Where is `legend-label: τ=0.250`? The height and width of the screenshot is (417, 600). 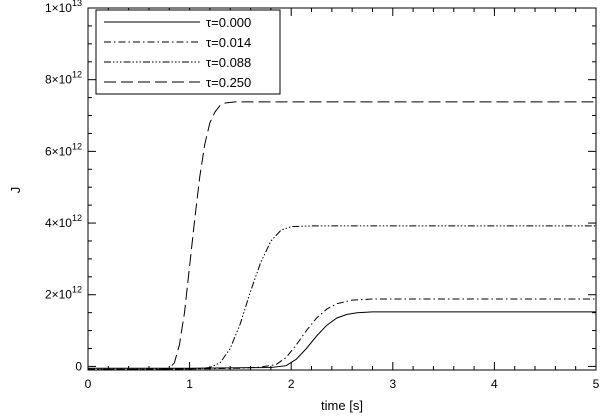
legend-label: τ=0.250 is located at coordinates (228, 82).